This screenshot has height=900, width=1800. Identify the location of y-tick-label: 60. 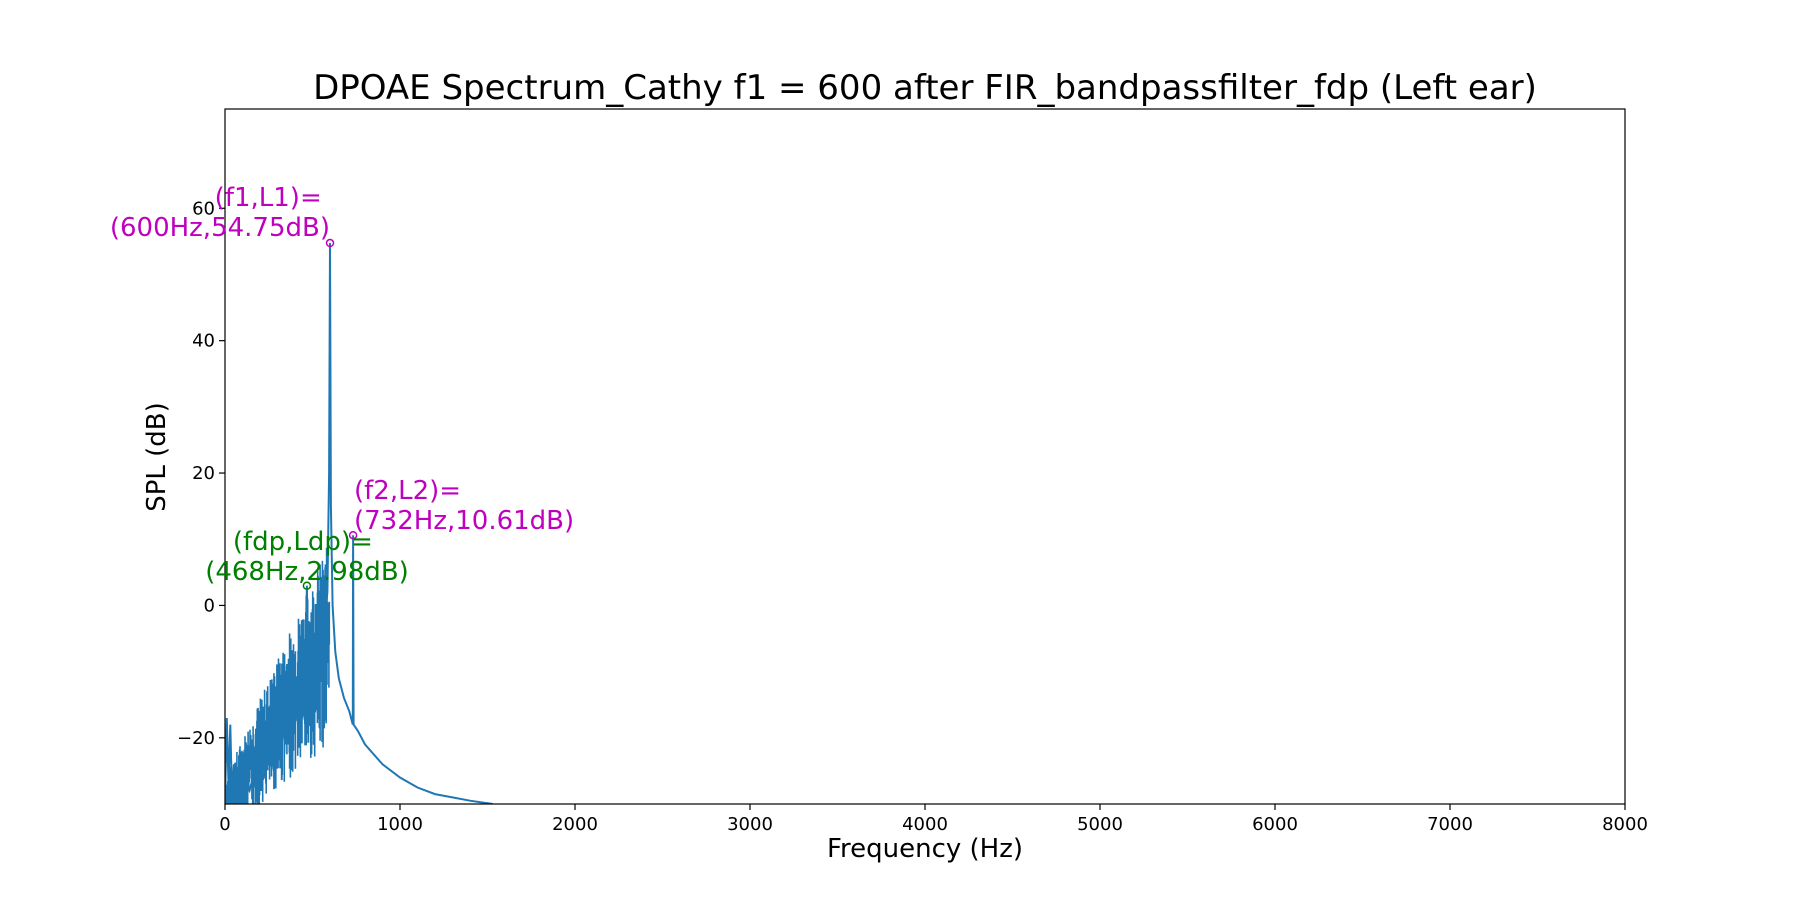
(203, 208).